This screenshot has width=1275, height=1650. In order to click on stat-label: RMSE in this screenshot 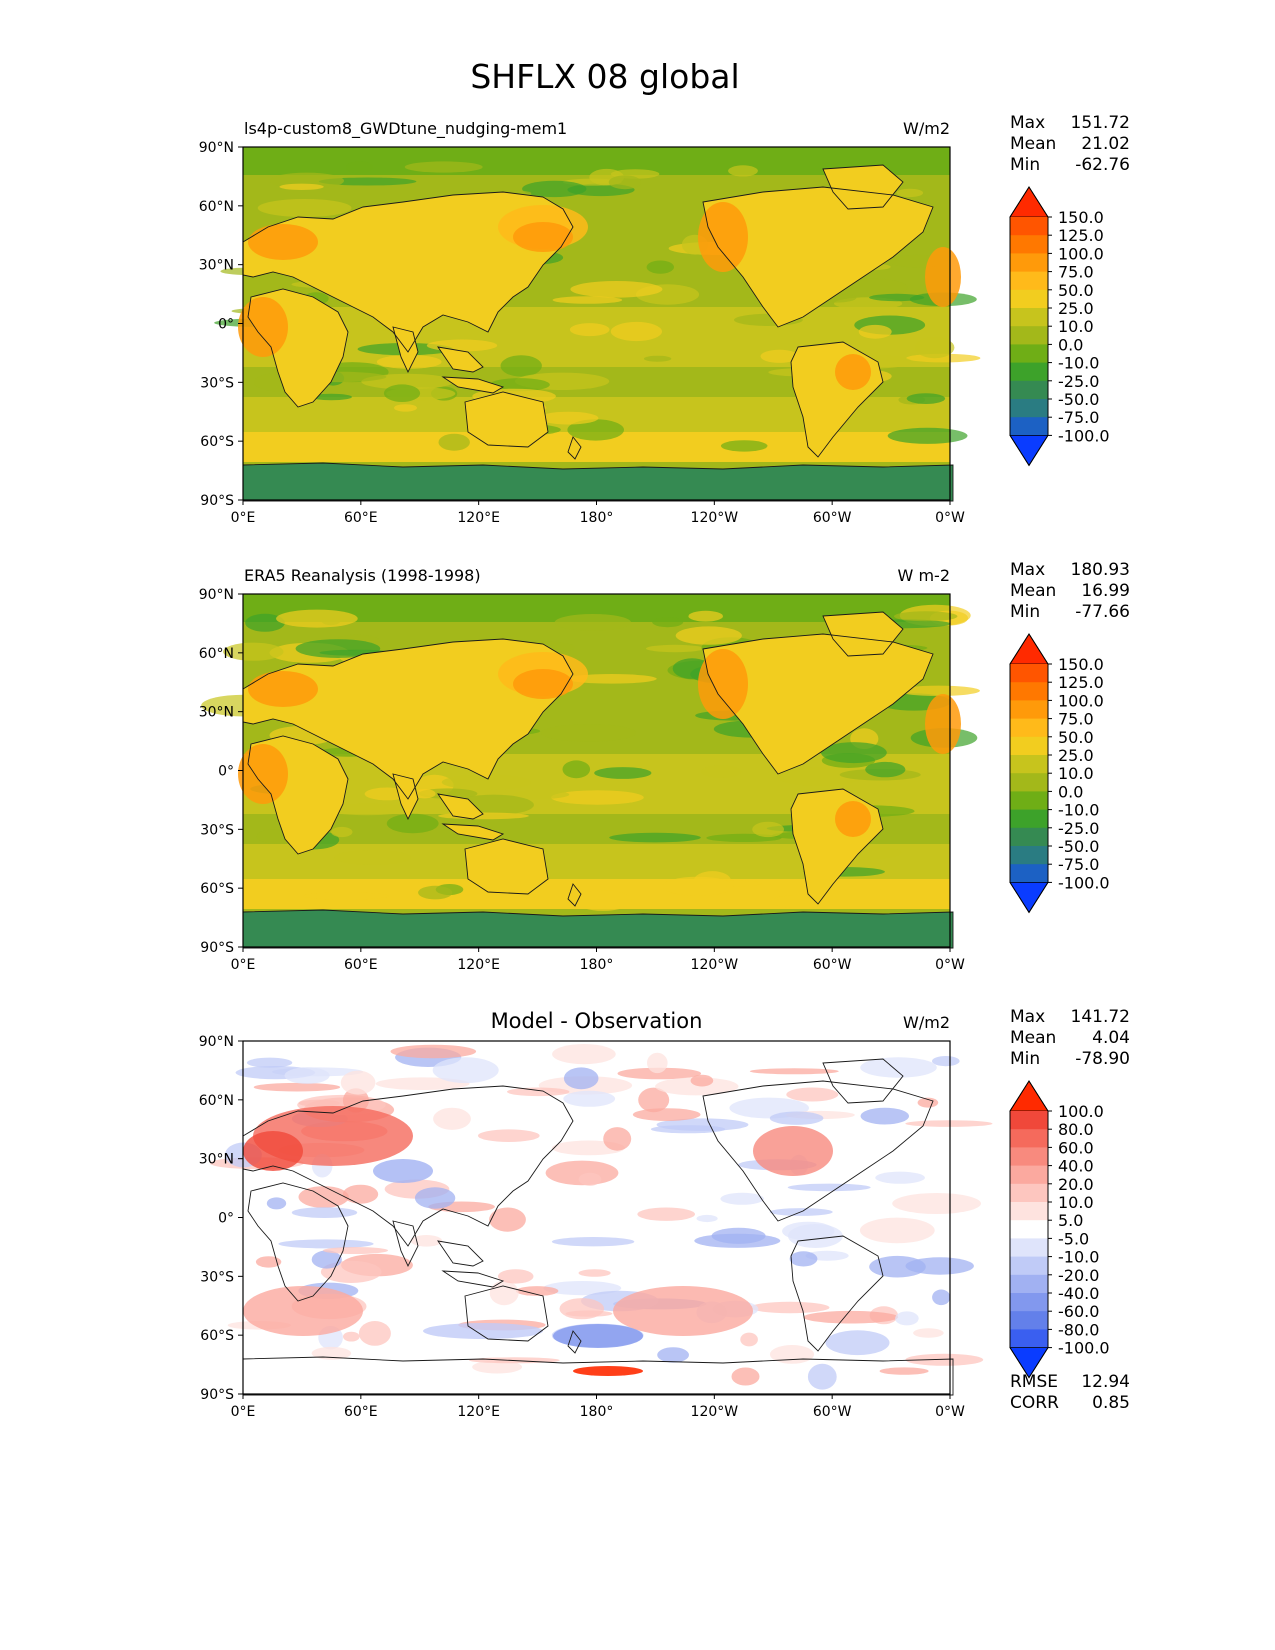, I will do `click(1034, 1382)`.